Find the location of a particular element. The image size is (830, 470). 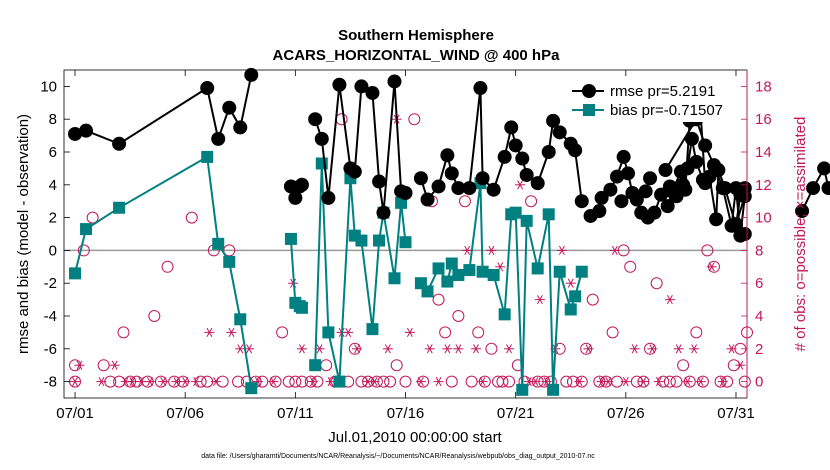

legend-rmse-marker is located at coordinates (589, 91).